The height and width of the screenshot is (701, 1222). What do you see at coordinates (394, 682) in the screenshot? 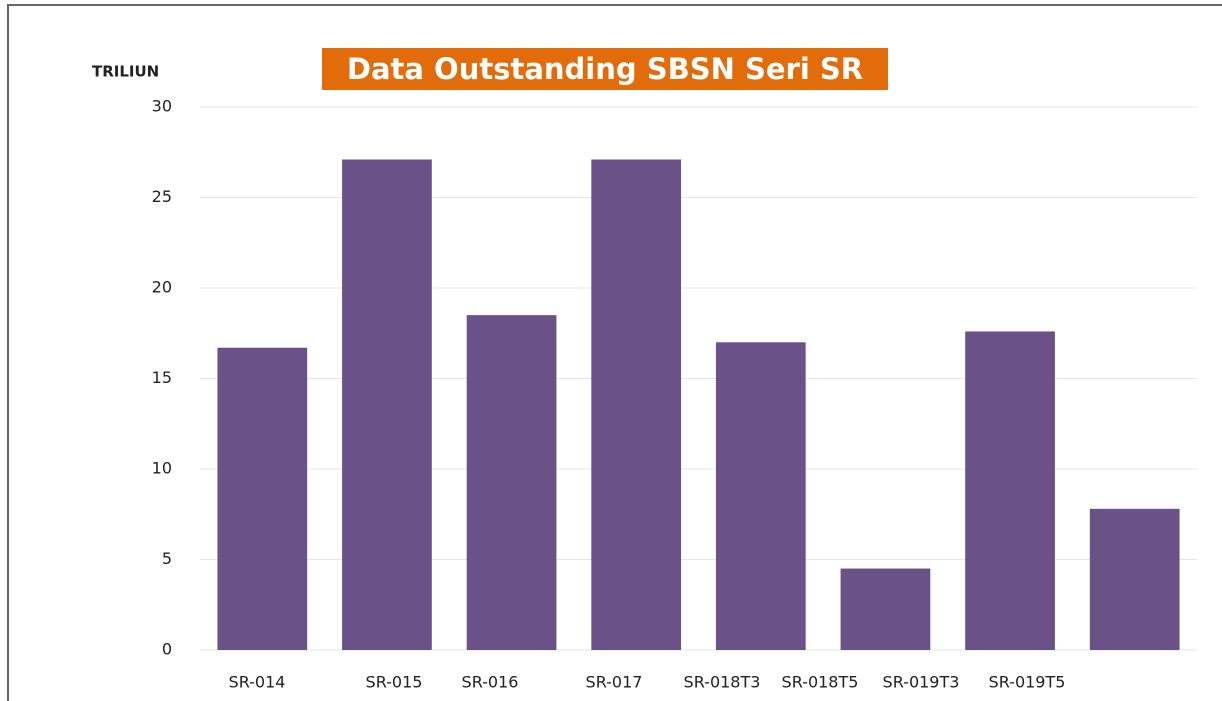
I see `x-tick-label: SR-015` at bounding box center [394, 682].